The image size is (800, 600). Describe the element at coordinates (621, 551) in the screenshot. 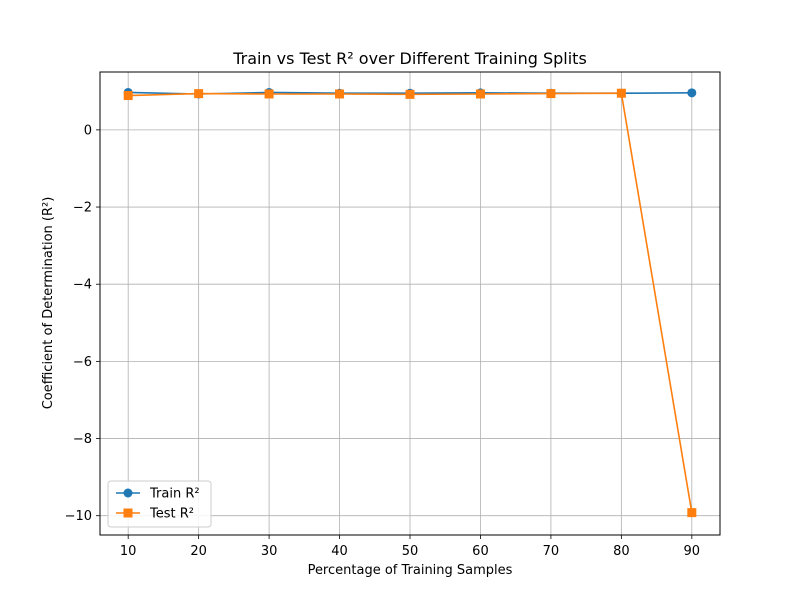

I see `x-tick-label: 80` at that location.